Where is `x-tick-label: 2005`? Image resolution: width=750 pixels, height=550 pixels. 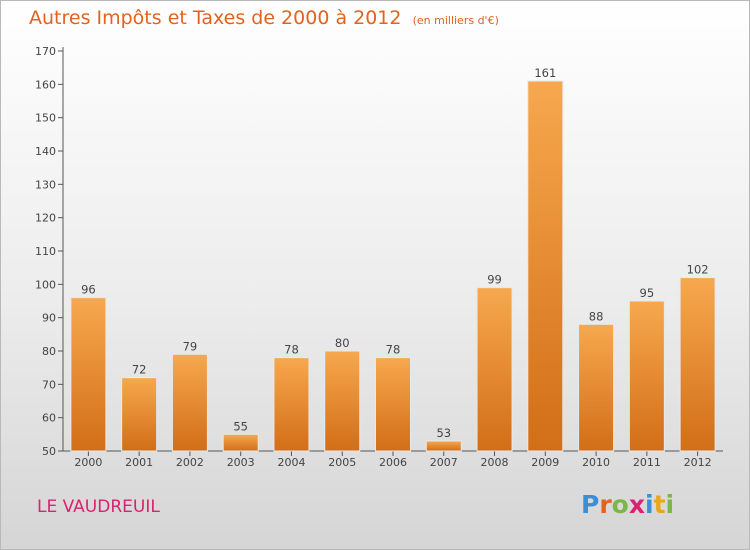
x-tick-label: 2005 is located at coordinates (342, 462).